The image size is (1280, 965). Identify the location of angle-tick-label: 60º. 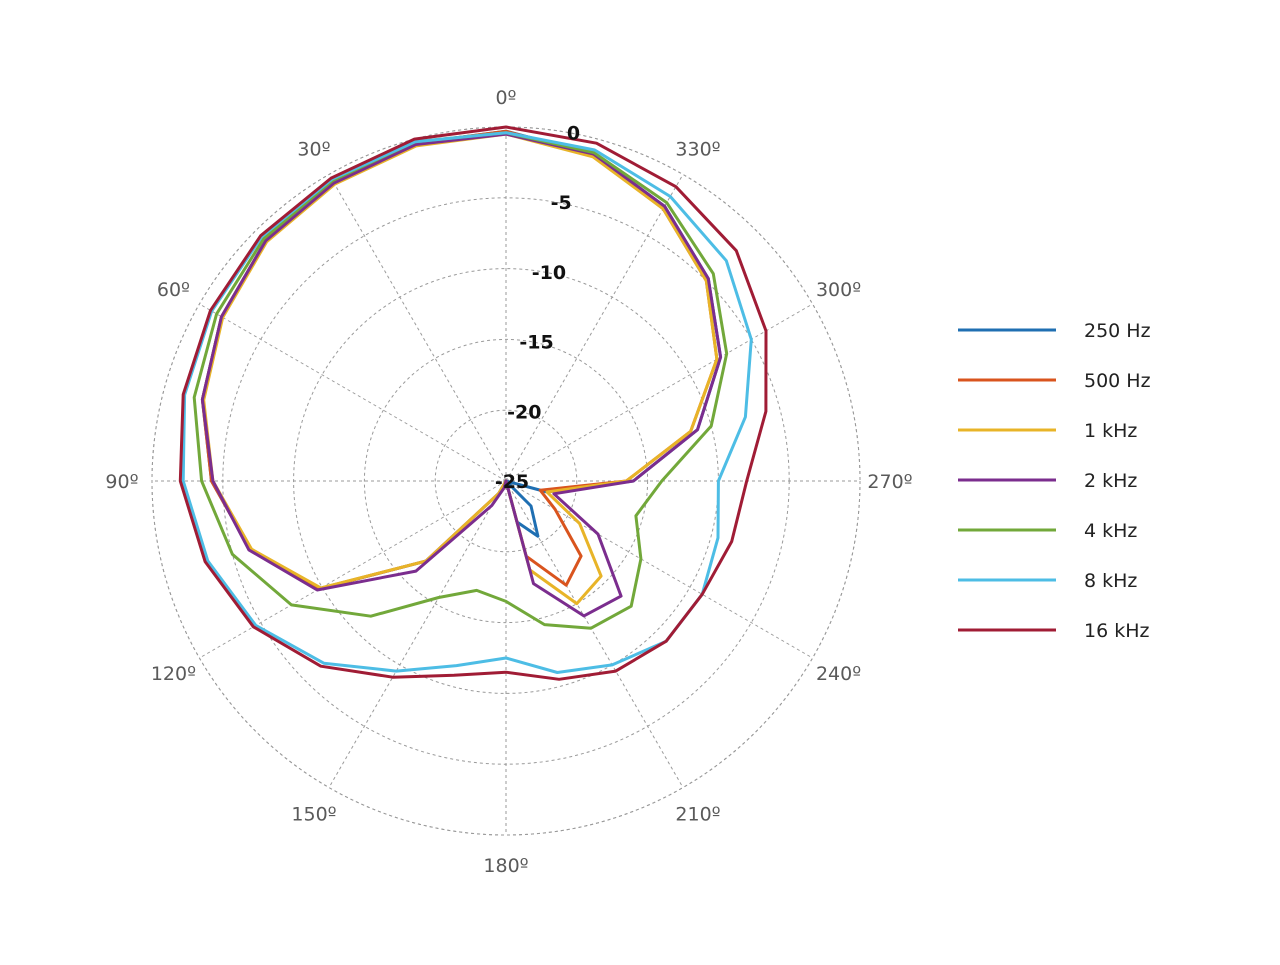
(173, 290).